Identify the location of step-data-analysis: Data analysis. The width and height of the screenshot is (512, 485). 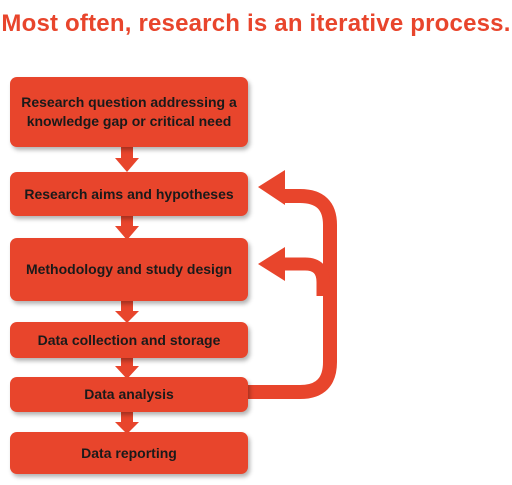
(129, 394).